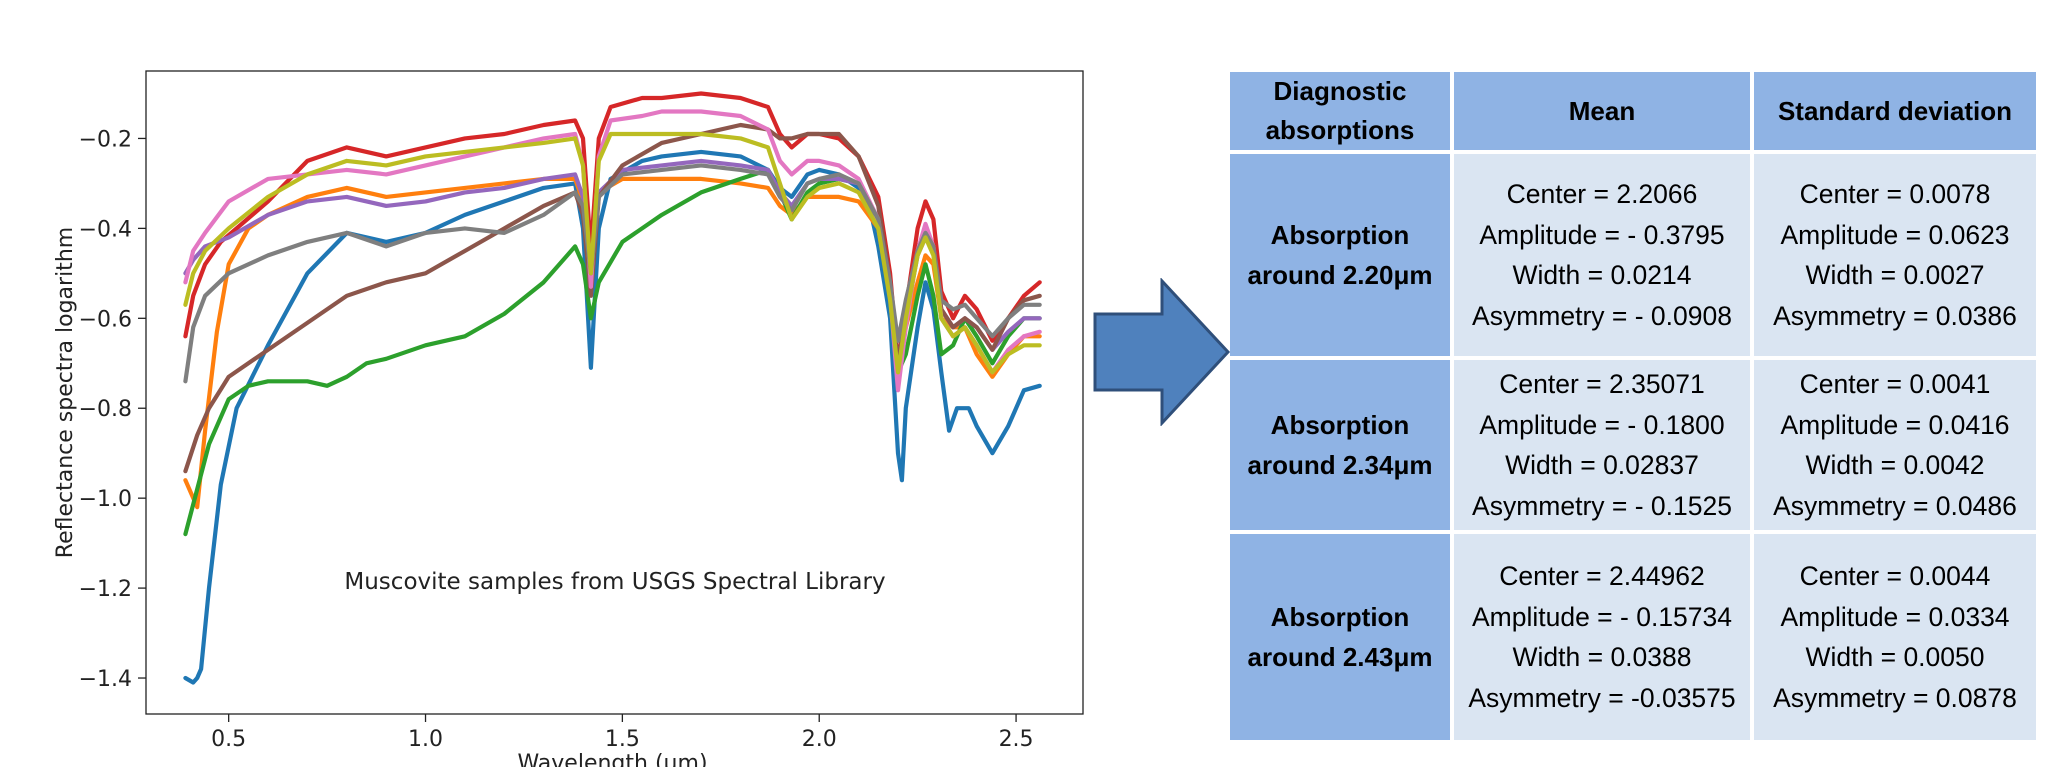  What do you see at coordinates (1895, 617) in the screenshot?
I see `std-amplitude: Amplitude = 0.0334` at bounding box center [1895, 617].